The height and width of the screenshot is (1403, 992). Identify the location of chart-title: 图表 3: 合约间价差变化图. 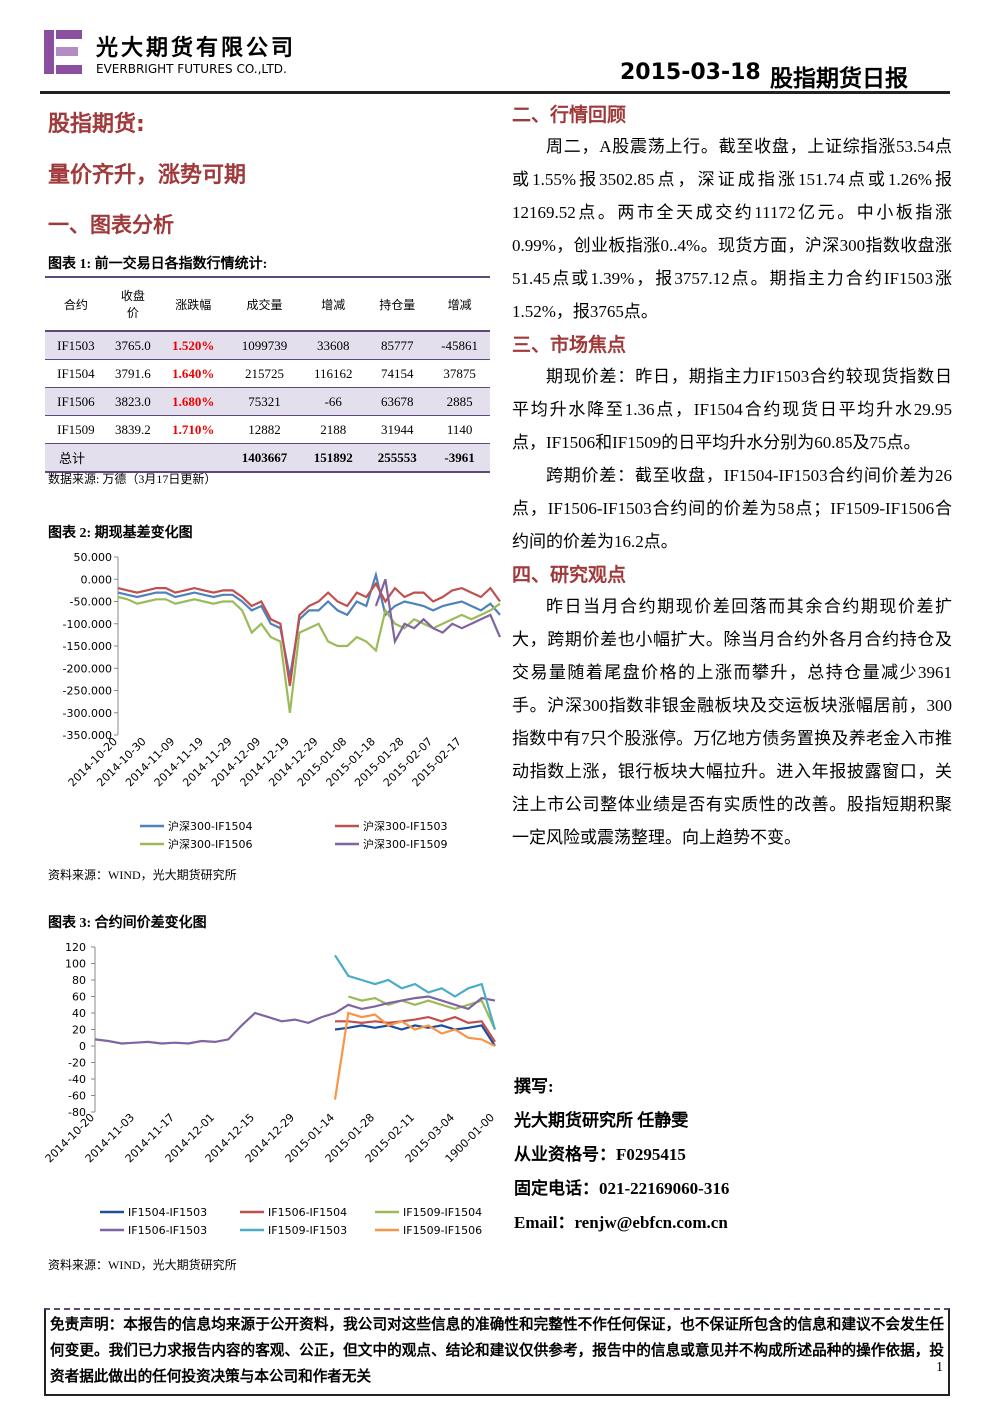
(127, 923).